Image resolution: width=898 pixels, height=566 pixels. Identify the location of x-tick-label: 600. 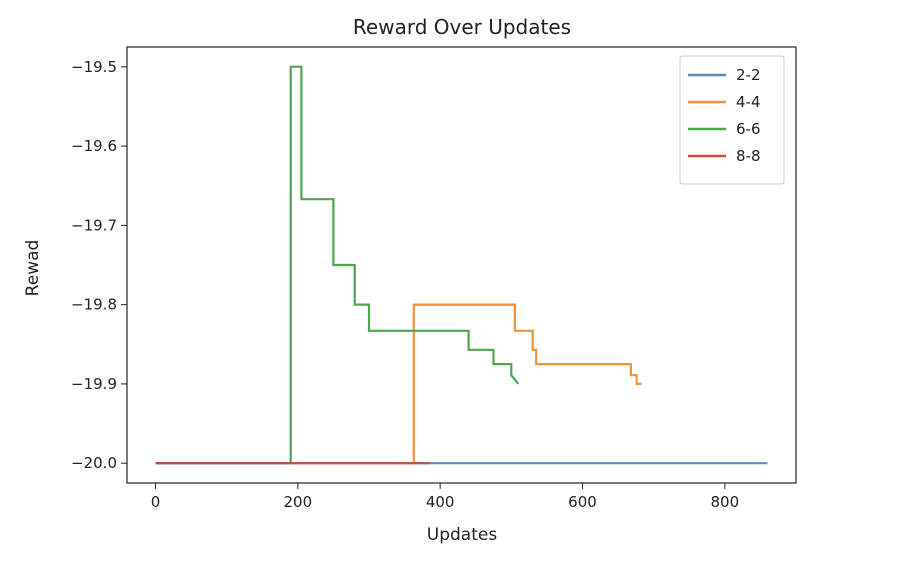
(582, 502).